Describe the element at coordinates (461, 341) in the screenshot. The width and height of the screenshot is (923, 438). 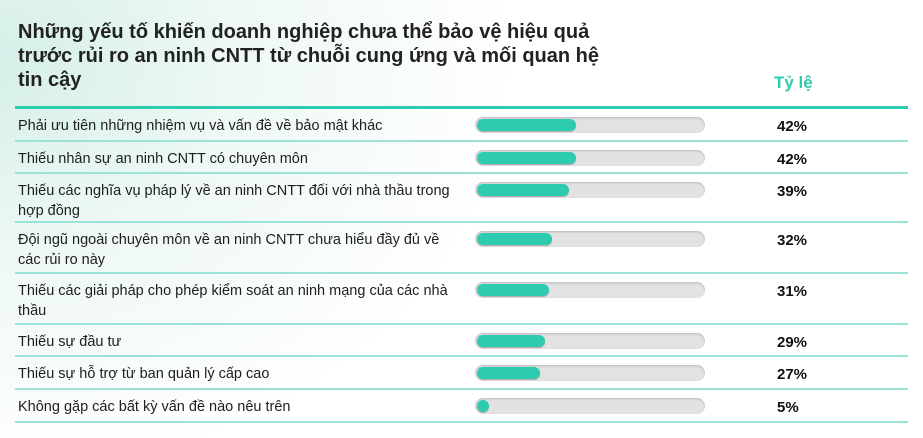
I see `bar-row: Thiếu sự đầu tư 29%` at that location.